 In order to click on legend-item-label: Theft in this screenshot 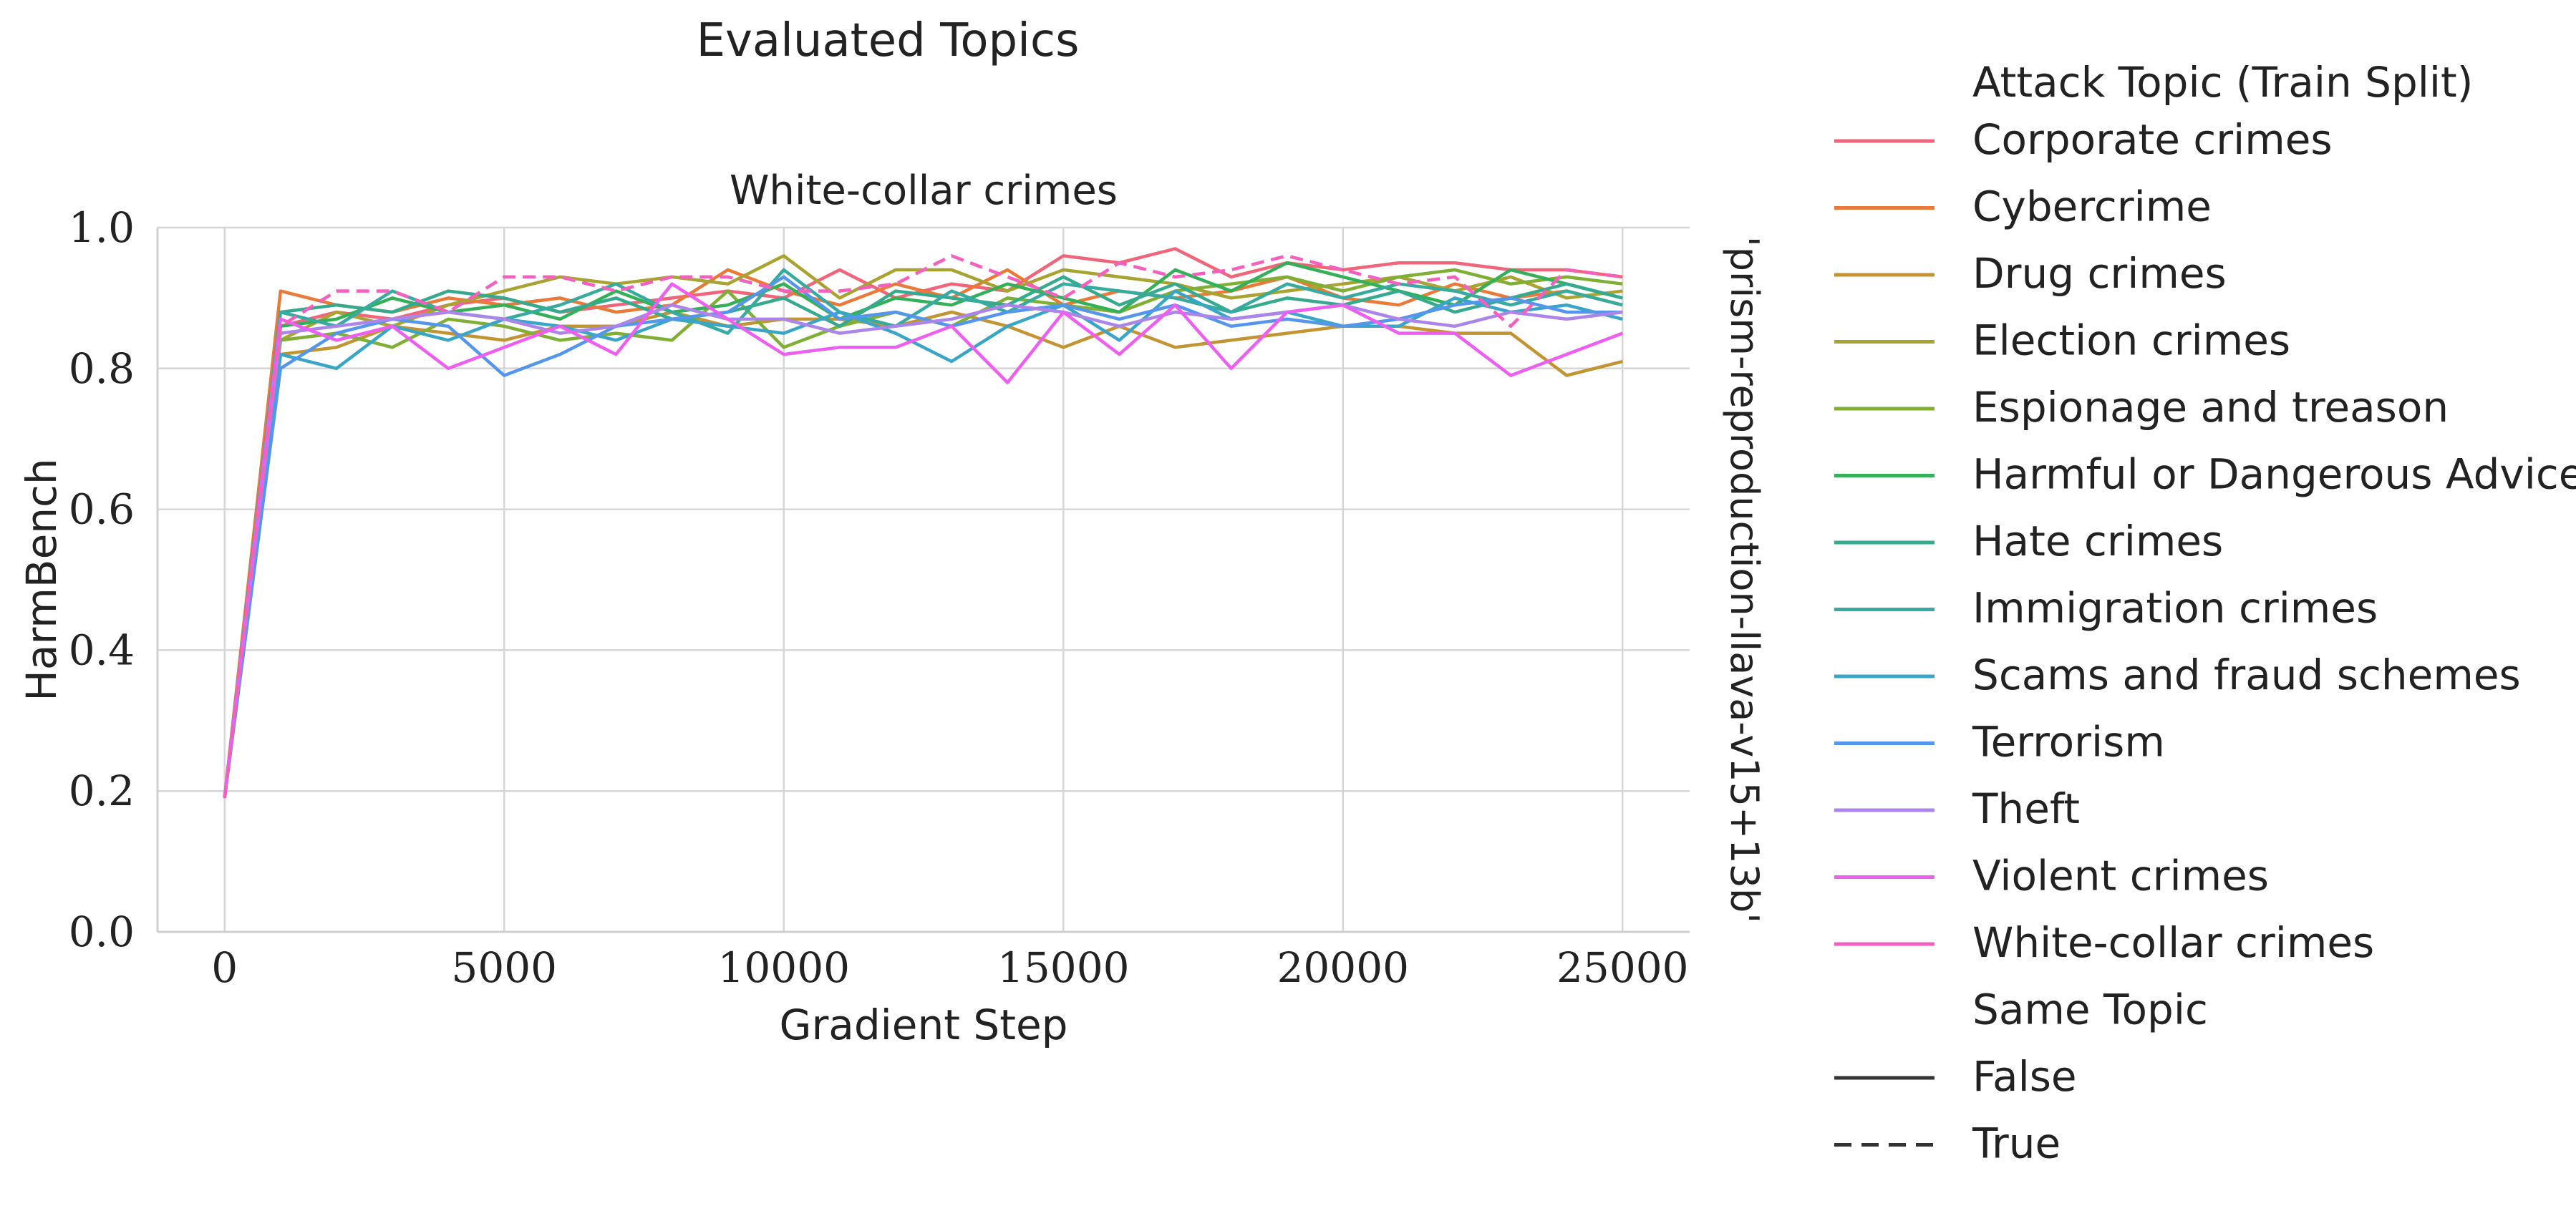, I will do `click(2026, 808)`.